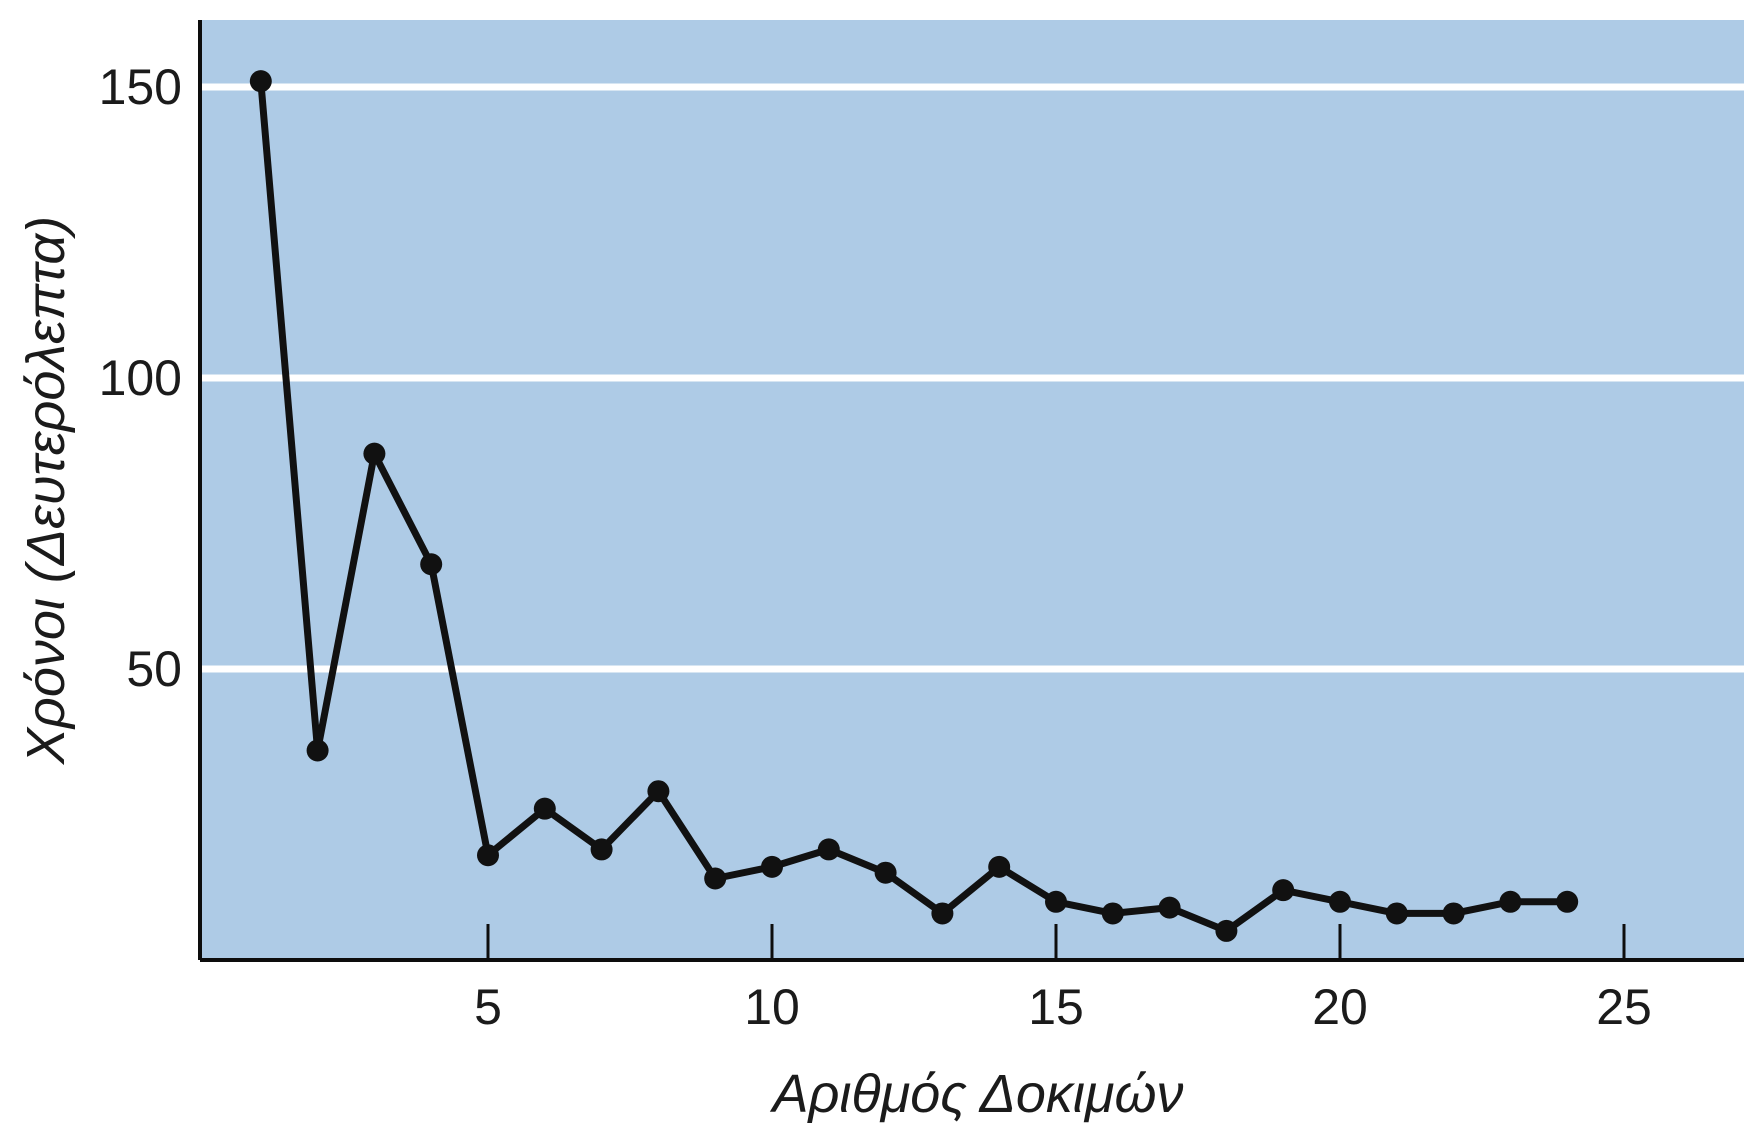 The height and width of the screenshot is (1126, 1744). What do you see at coordinates (154, 669) in the screenshot?
I see `y-tick-label-50: 50` at bounding box center [154, 669].